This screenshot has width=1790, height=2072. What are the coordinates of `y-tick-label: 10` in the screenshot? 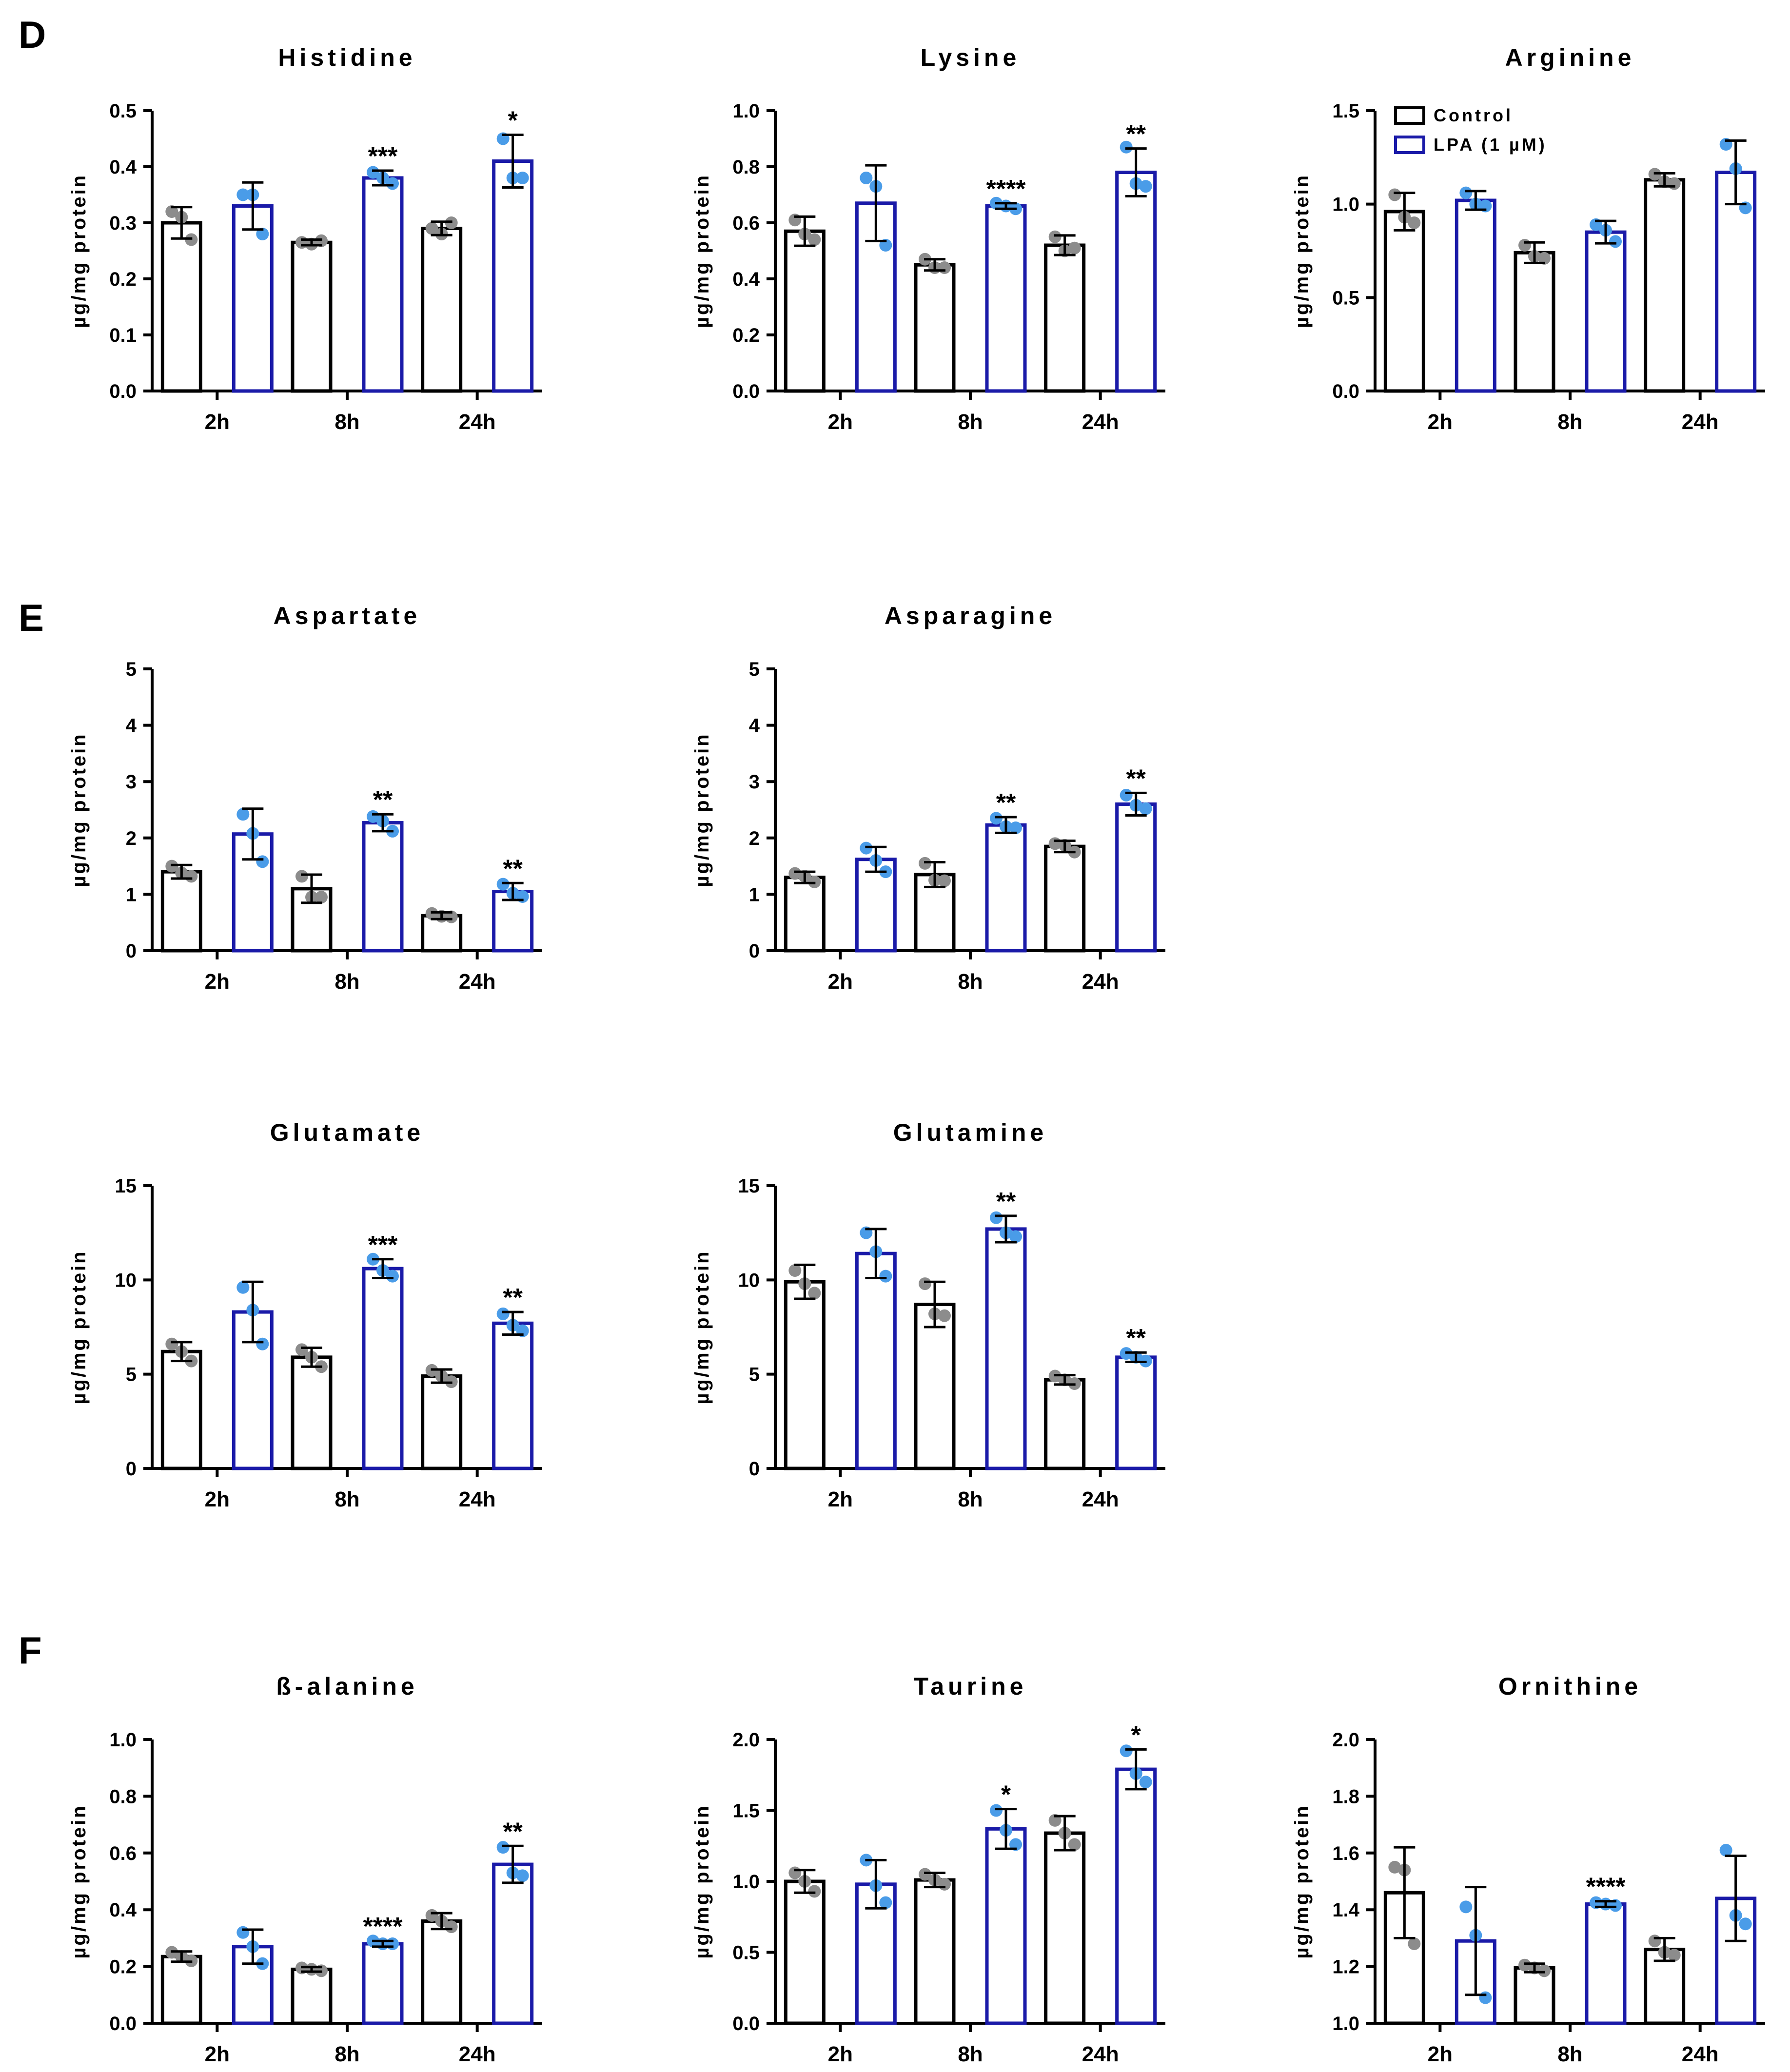 It's located at (126, 1280).